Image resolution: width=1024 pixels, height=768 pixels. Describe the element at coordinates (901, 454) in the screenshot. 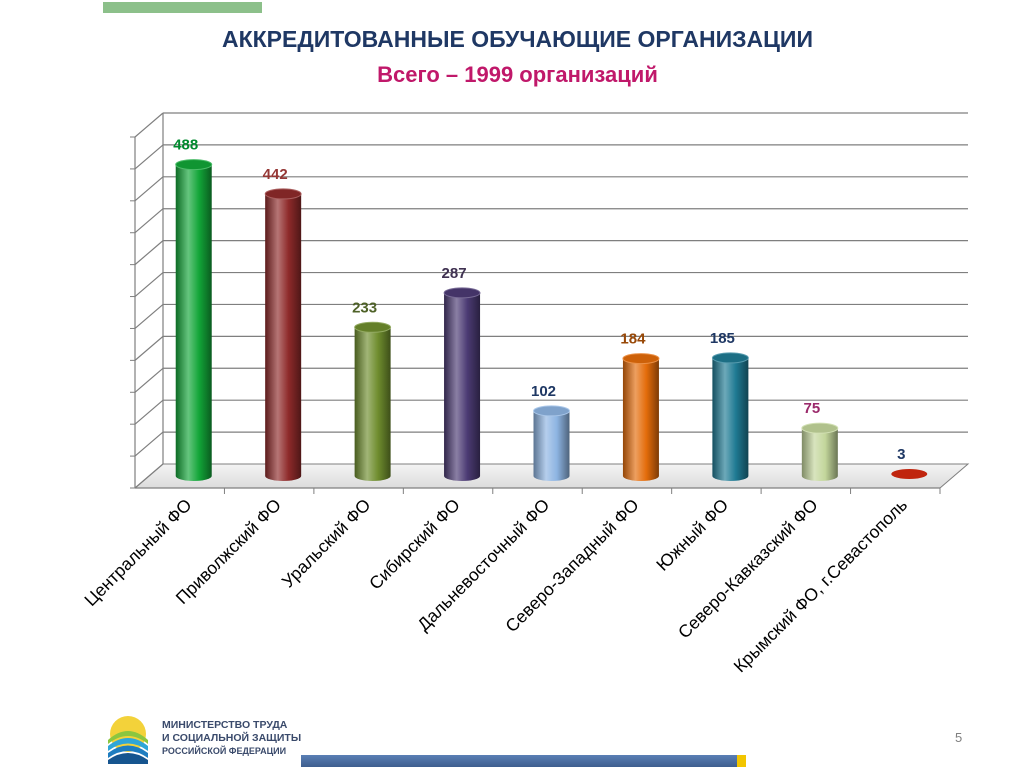

I see `value-label: 3` at that location.